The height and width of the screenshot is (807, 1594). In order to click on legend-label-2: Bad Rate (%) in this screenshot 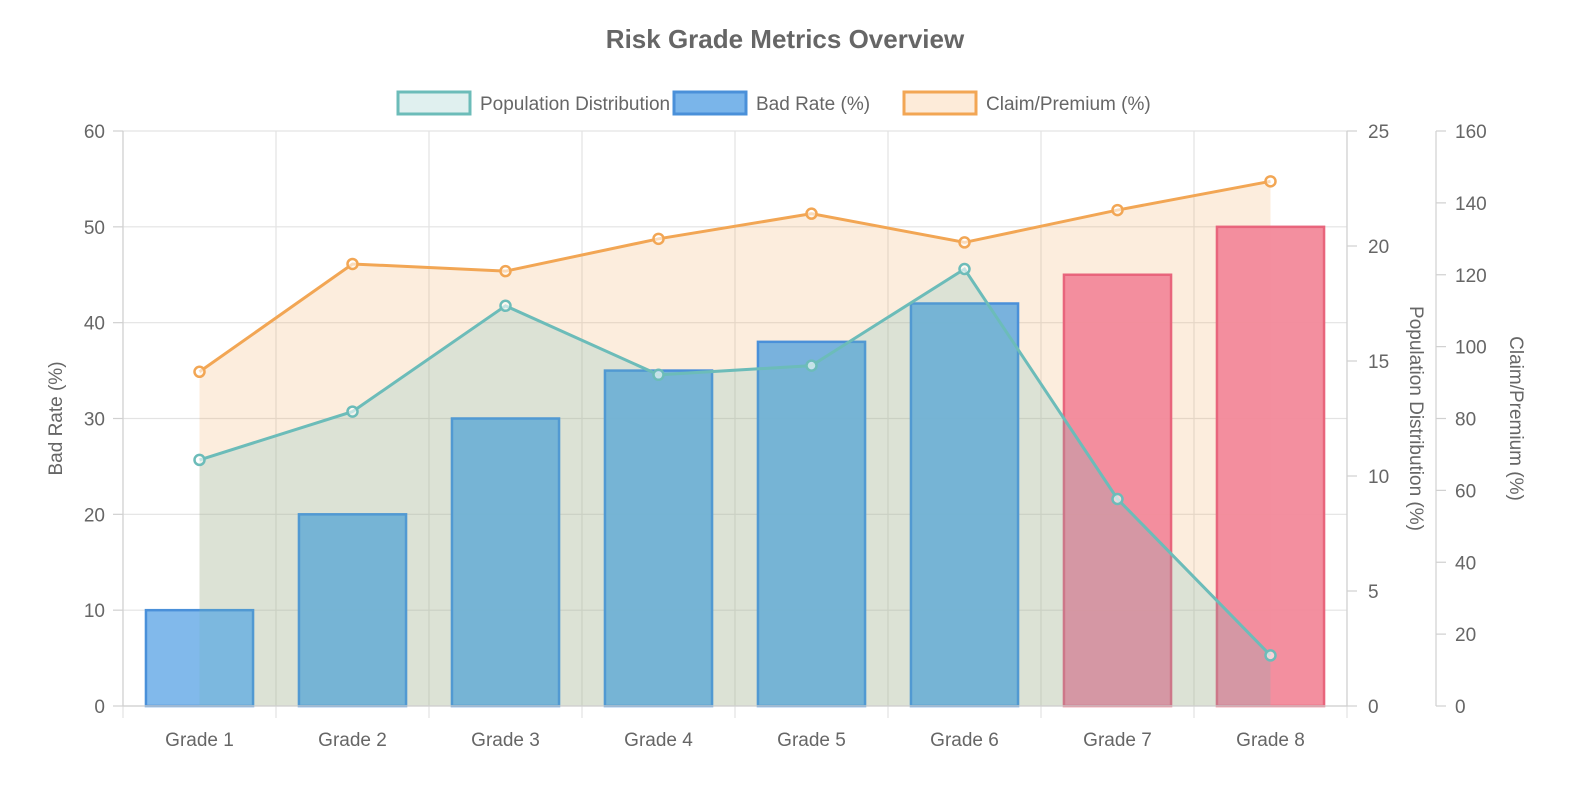, I will do `click(813, 104)`.